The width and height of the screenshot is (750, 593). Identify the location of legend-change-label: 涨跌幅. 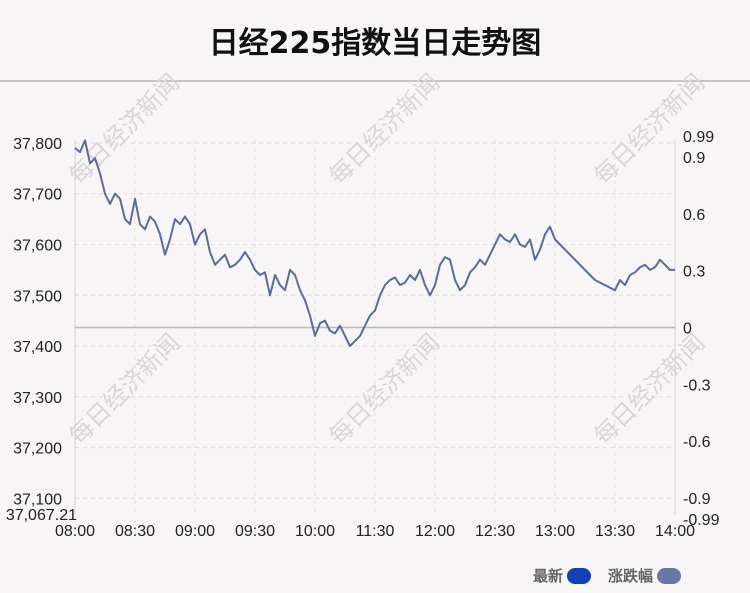
(631, 576).